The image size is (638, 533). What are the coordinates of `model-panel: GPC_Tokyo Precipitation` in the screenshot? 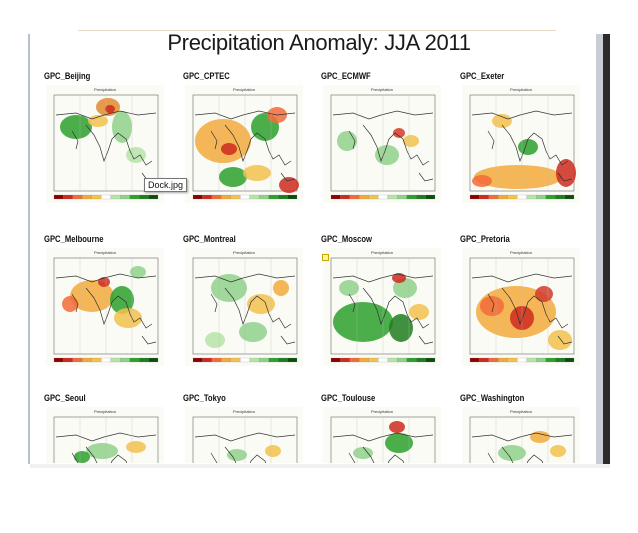 It's located at (245, 463).